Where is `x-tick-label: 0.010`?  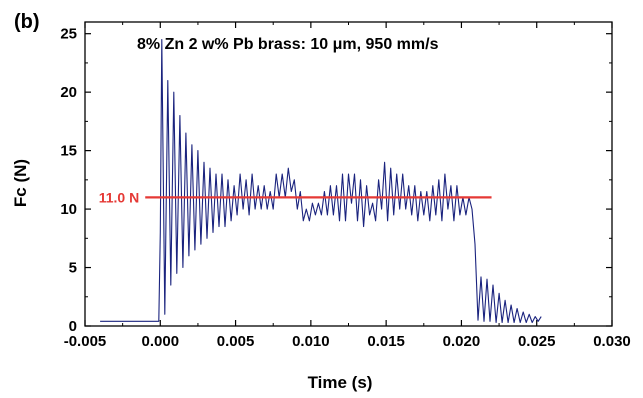 x-tick-label: 0.010 is located at coordinates (311, 341).